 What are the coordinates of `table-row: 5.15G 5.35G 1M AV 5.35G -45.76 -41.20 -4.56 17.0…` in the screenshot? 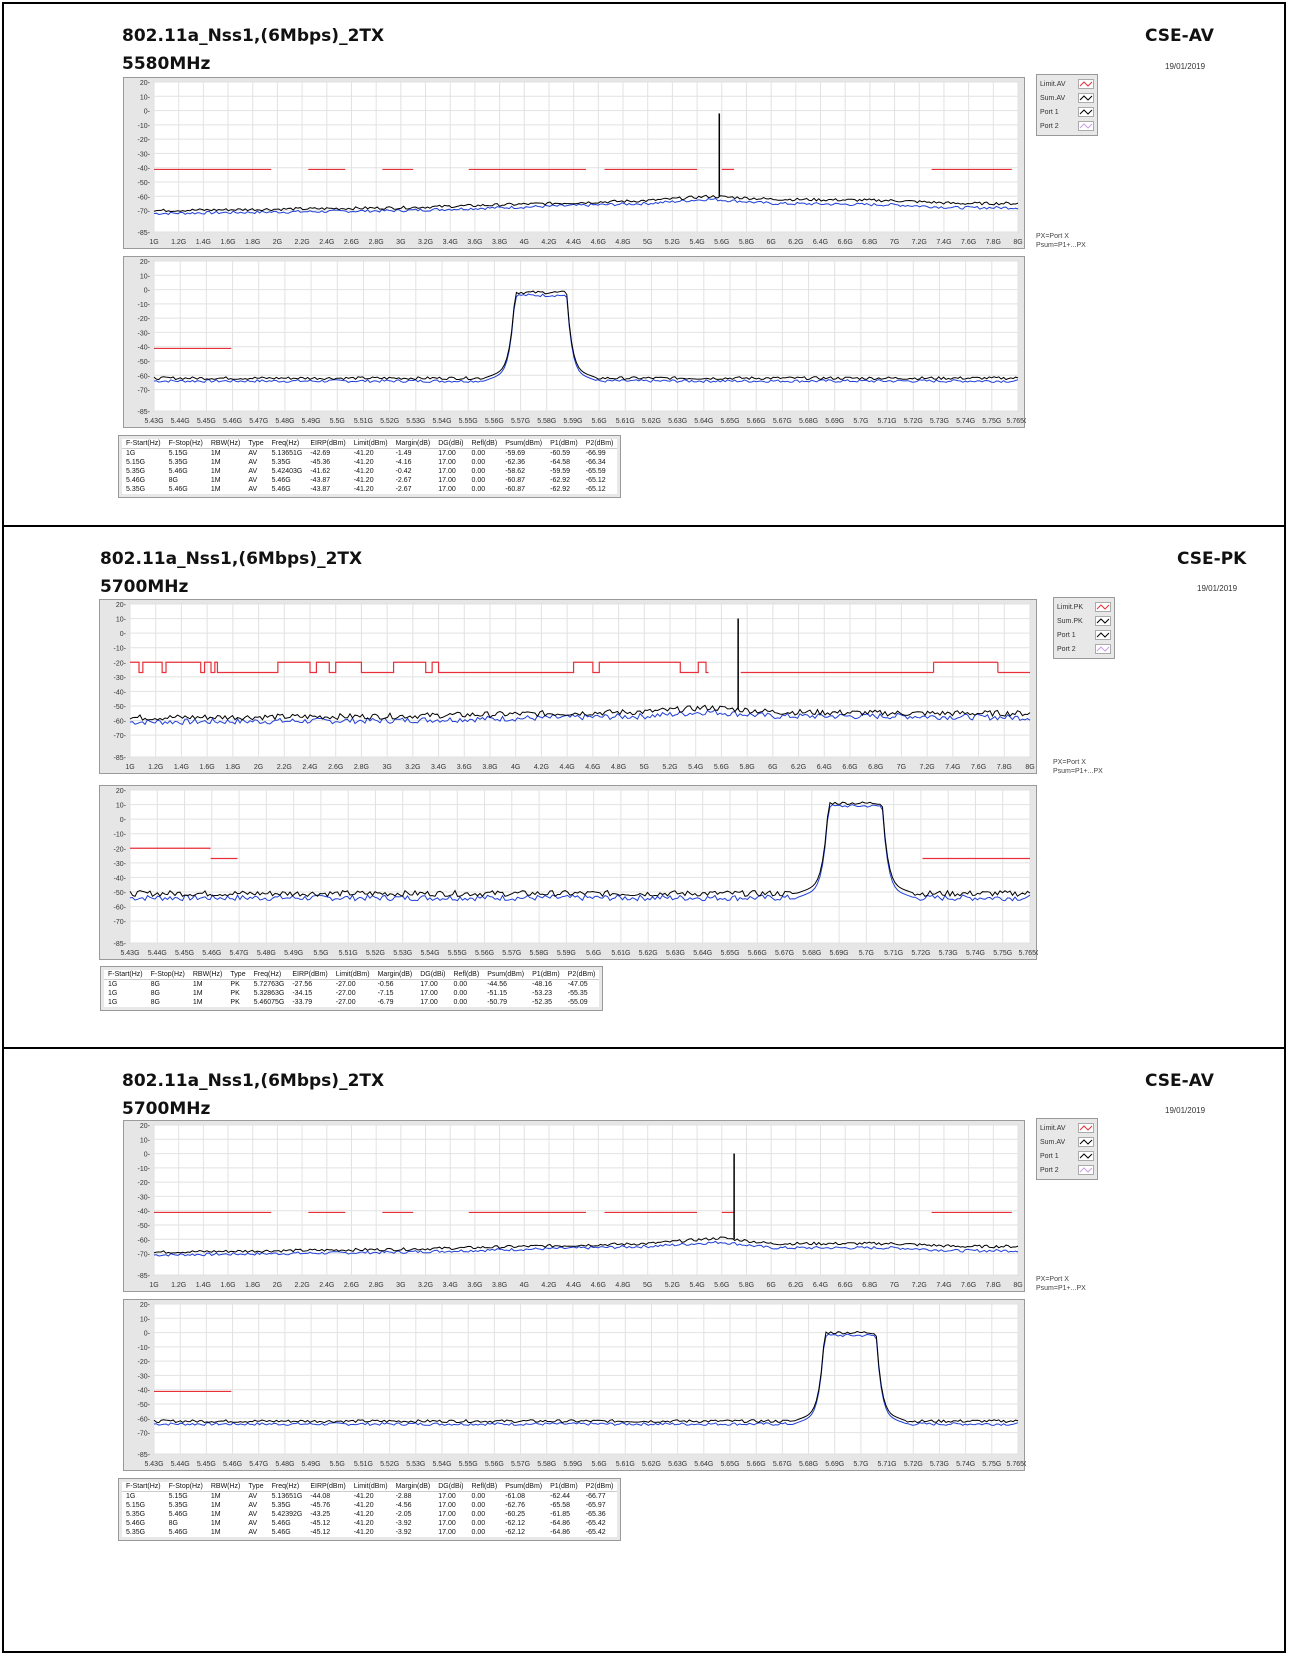 It's located at (369, 1505).